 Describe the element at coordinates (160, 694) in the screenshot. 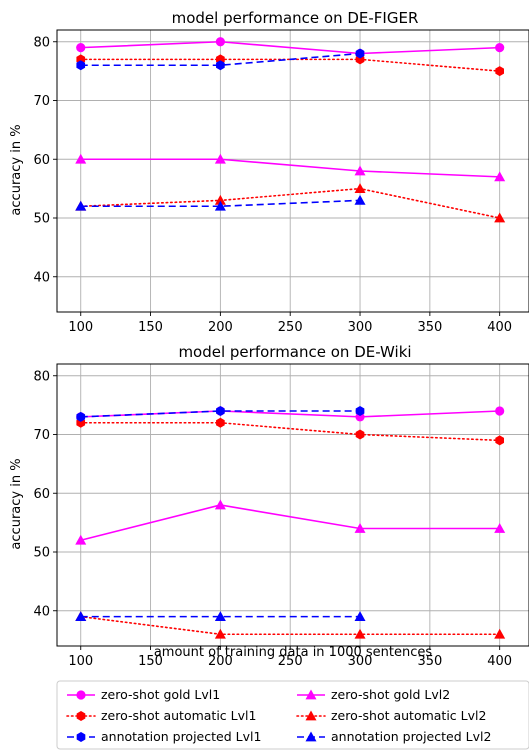

I see `legend-label: zero-shot gold Lvl1` at that location.